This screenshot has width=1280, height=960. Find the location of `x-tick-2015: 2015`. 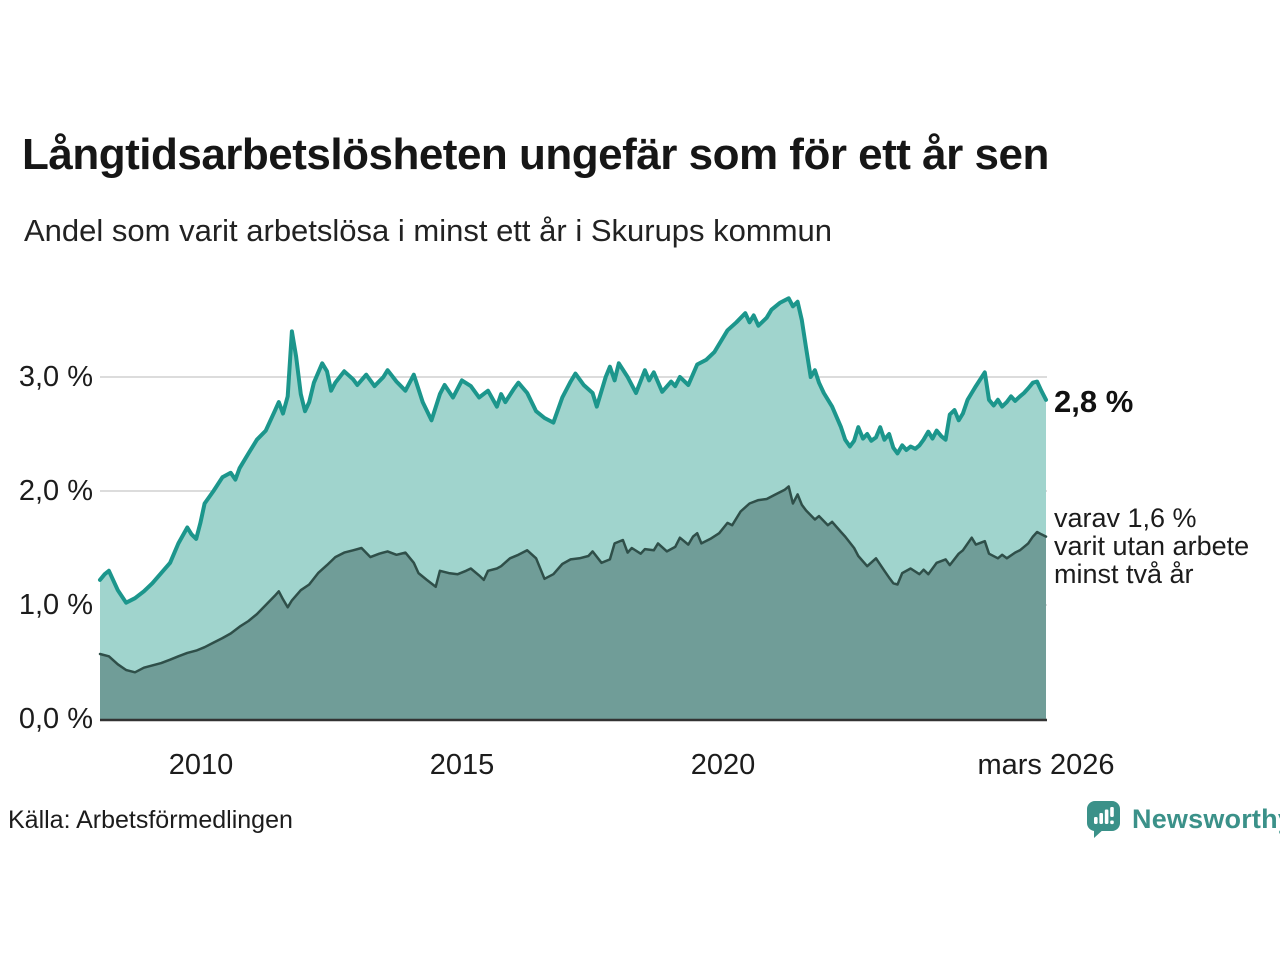

x-tick-2015: 2015 is located at coordinates (462, 765).